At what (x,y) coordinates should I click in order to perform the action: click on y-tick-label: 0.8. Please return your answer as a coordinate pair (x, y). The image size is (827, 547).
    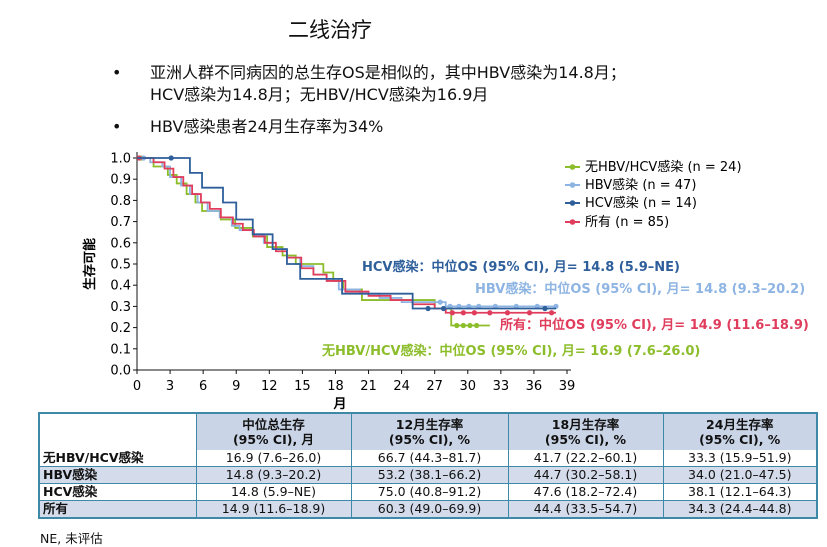
    Looking at the image, I should click on (120, 201).